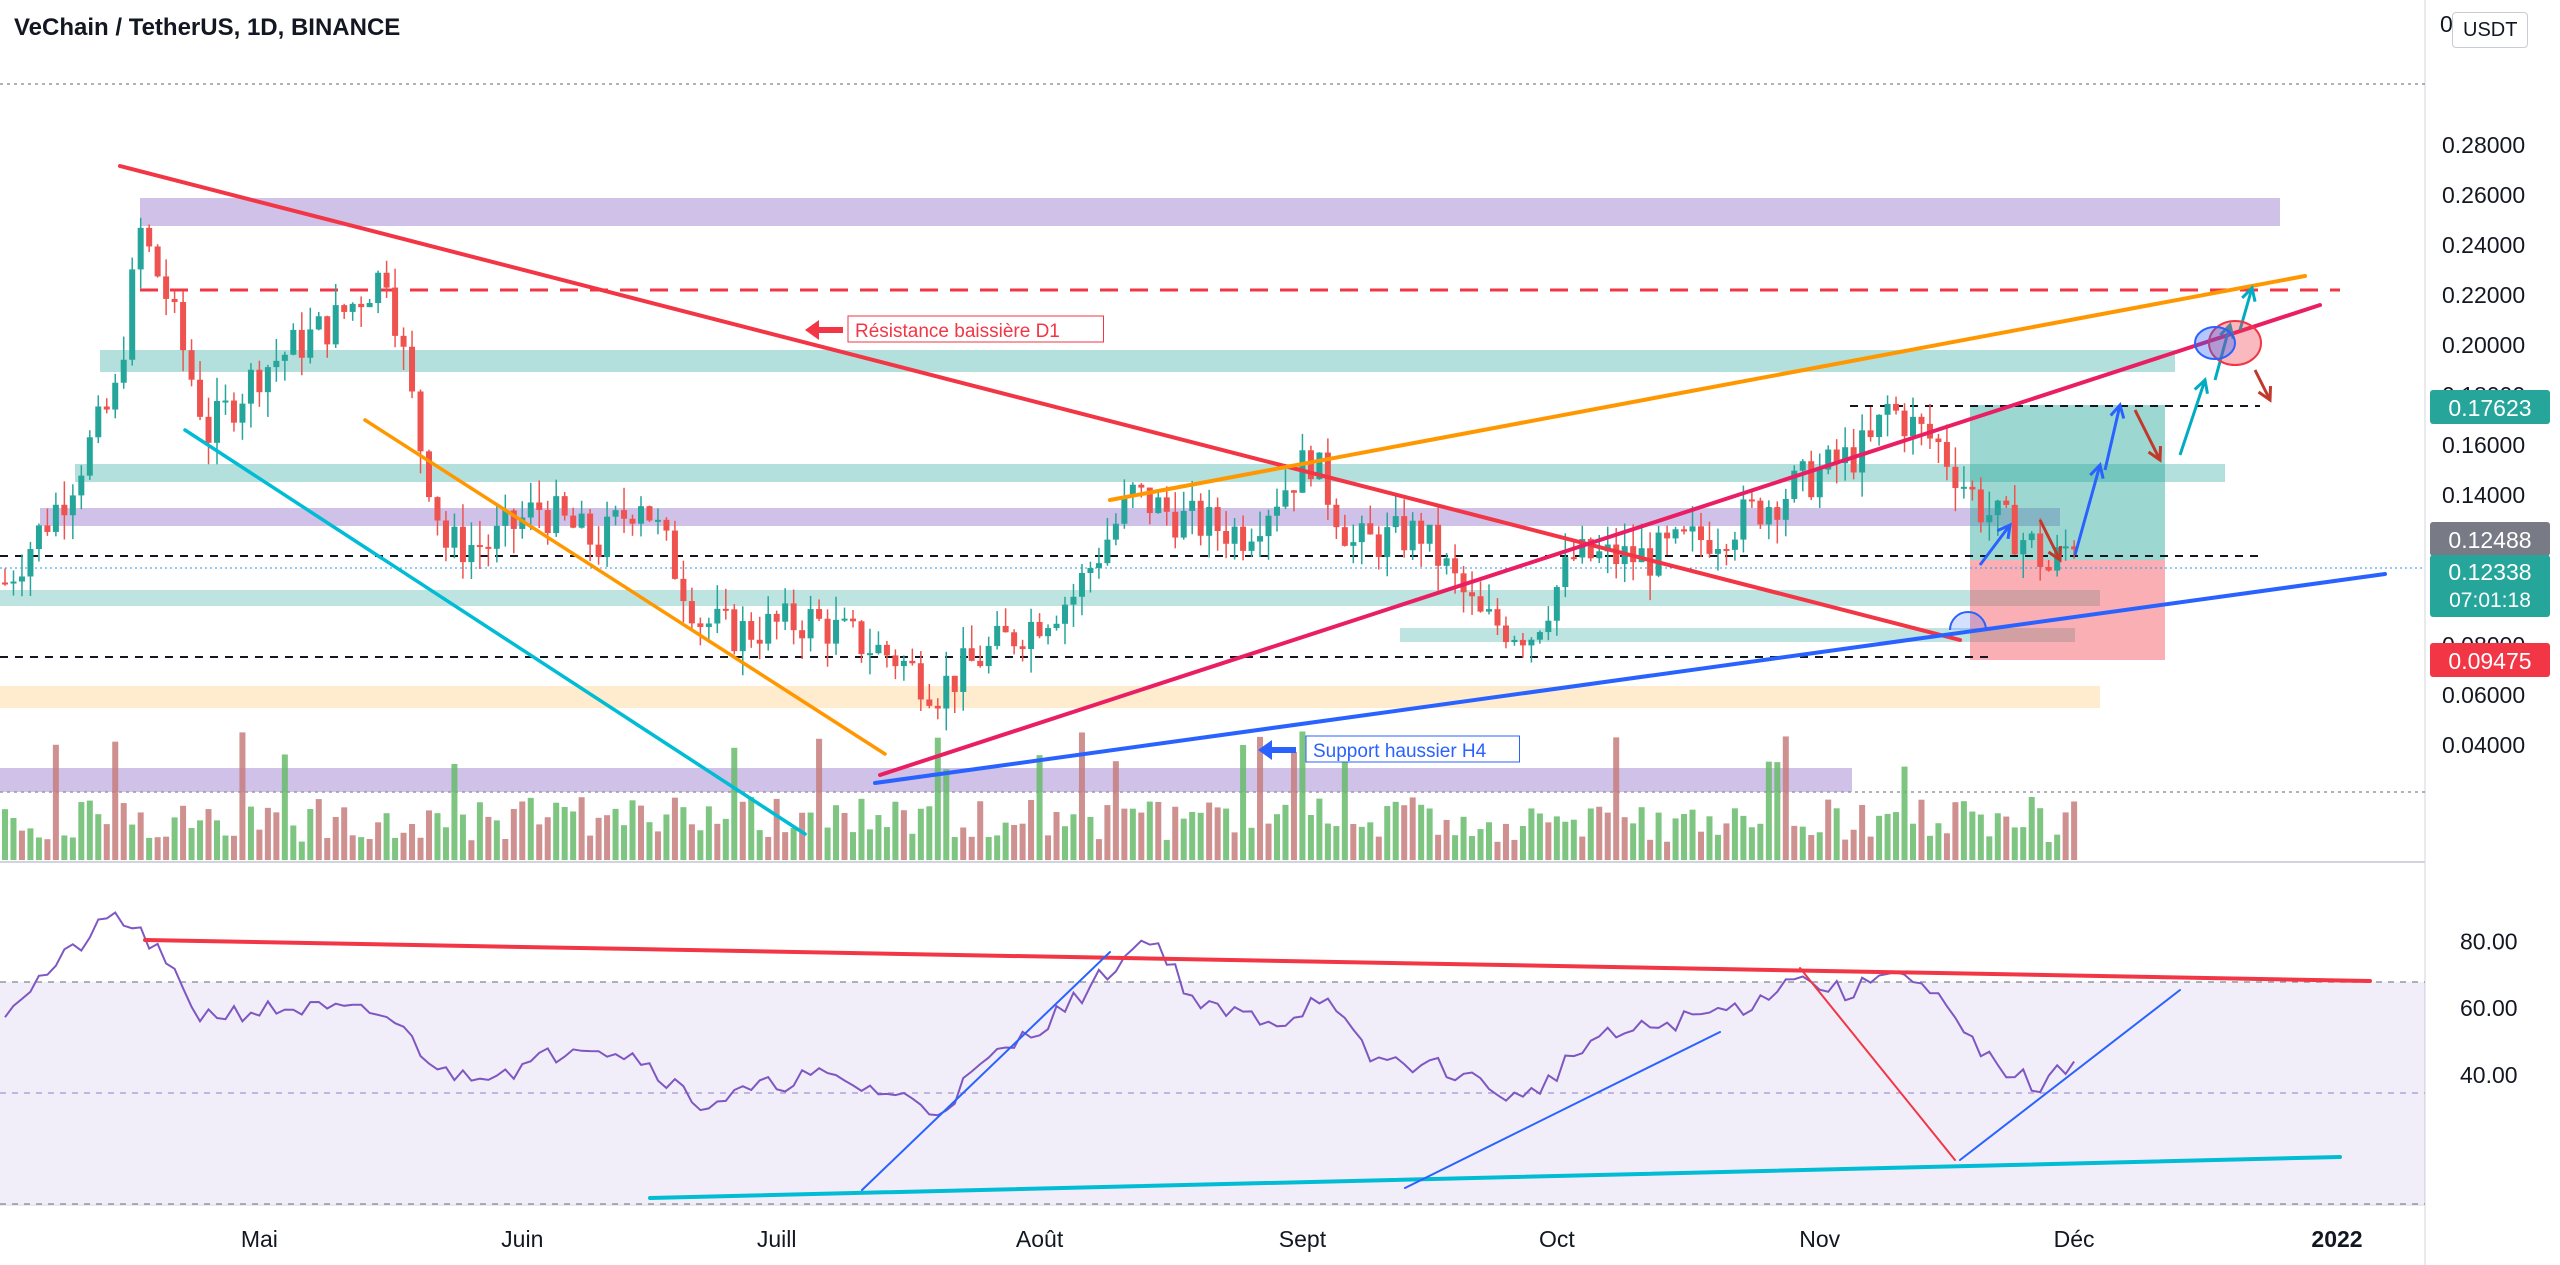 The image size is (2560, 1265). Describe the element at coordinates (2483, 295) in the screenshot. I see `price-tick-3: 0.22000` at that location.